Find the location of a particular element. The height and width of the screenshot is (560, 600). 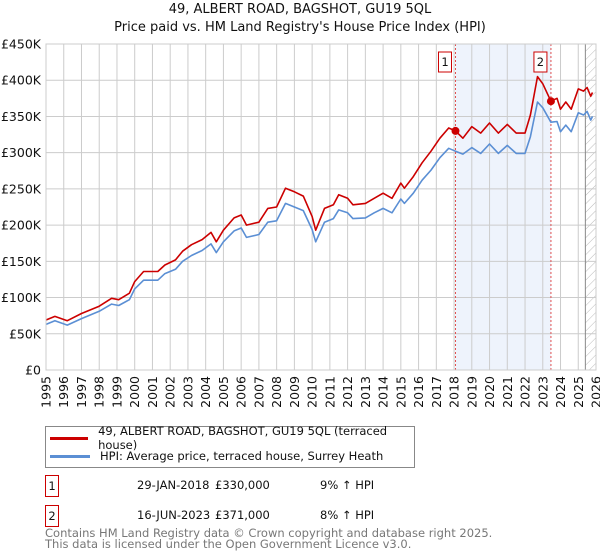

forecast-hatch is located at coordinates (590, 207).